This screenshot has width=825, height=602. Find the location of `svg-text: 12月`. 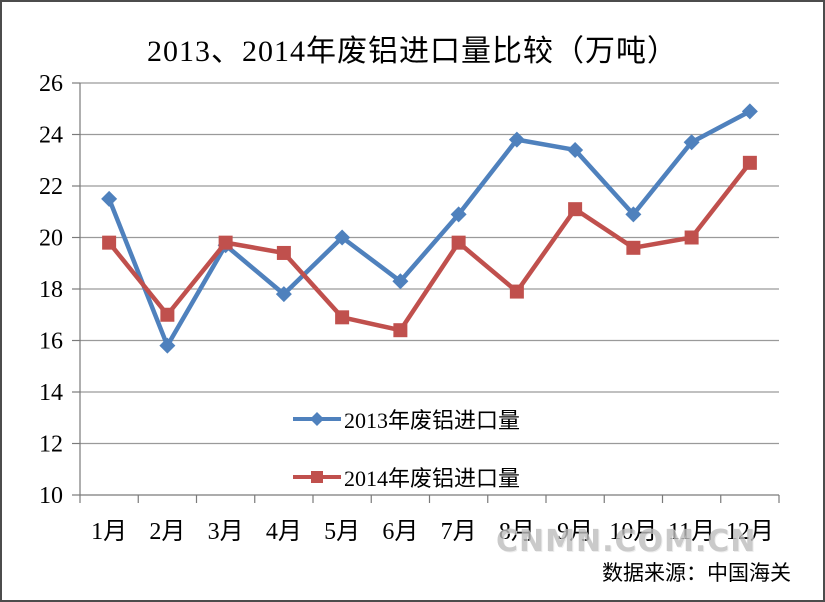

svg-text: 12月 is located at coordinates (750, 532).